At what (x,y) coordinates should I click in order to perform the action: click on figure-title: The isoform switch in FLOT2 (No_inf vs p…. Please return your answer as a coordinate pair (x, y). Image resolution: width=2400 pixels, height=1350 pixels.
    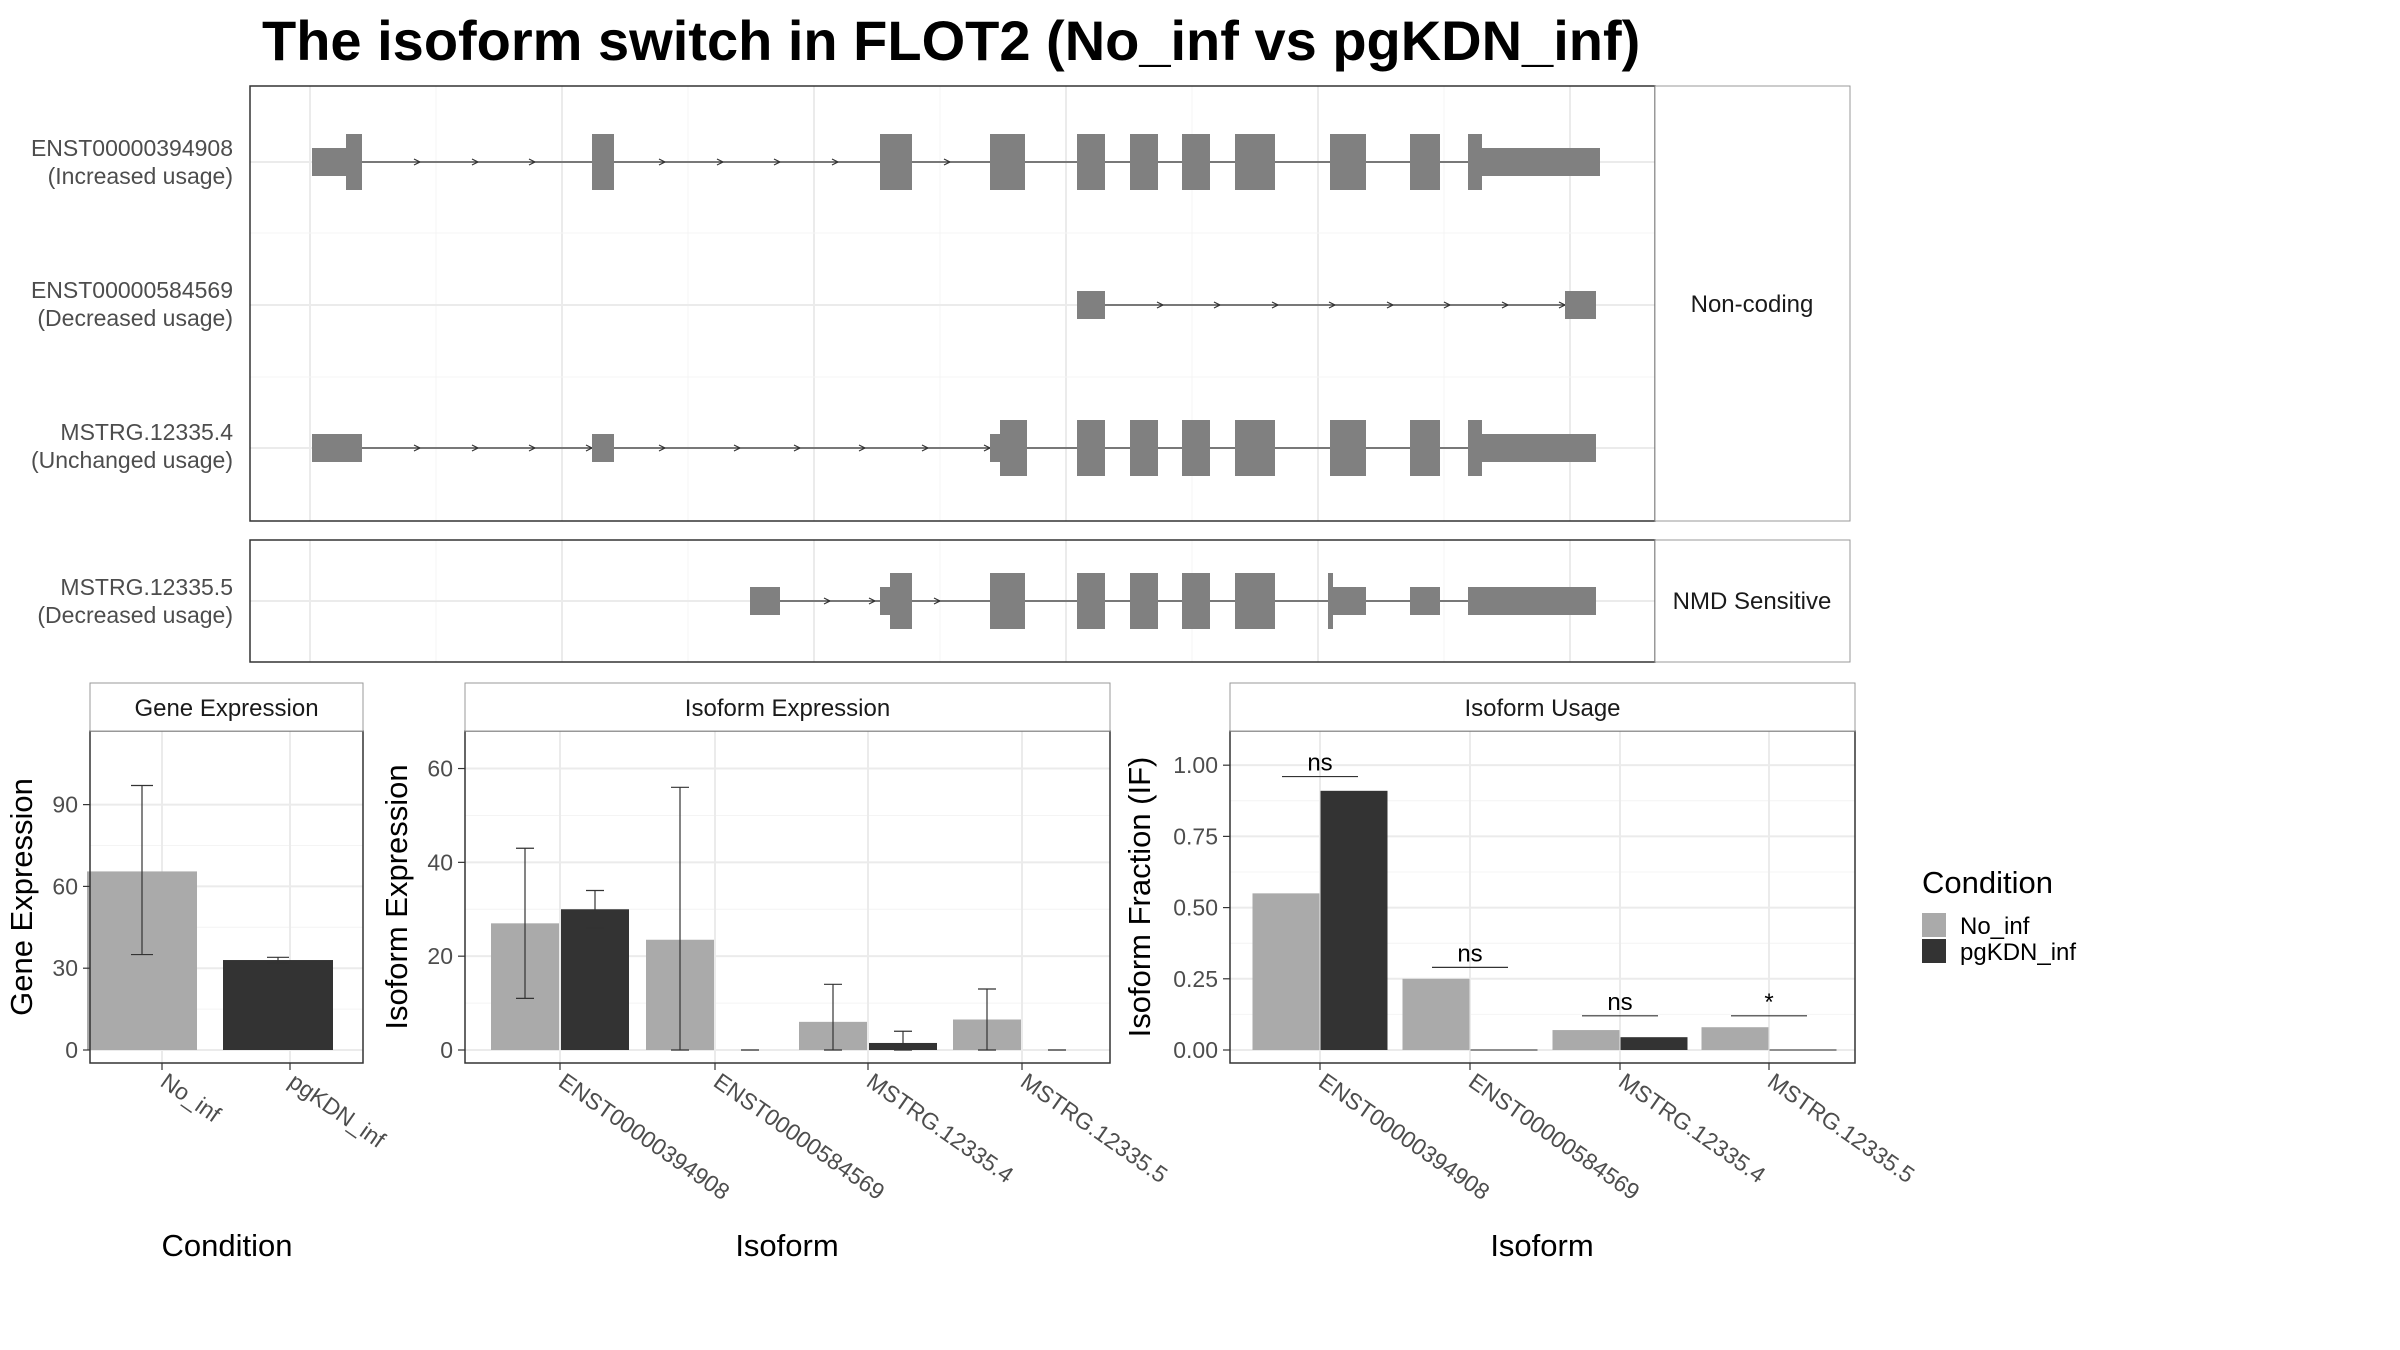
    Looking at the image, I should click on (951, 40).